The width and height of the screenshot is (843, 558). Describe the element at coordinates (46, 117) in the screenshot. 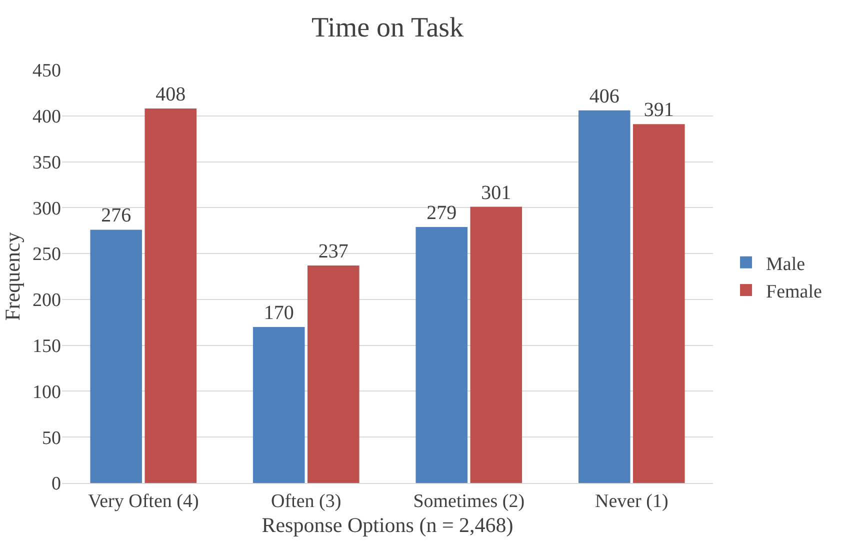

I see `y-tick-label: 400` at that location.